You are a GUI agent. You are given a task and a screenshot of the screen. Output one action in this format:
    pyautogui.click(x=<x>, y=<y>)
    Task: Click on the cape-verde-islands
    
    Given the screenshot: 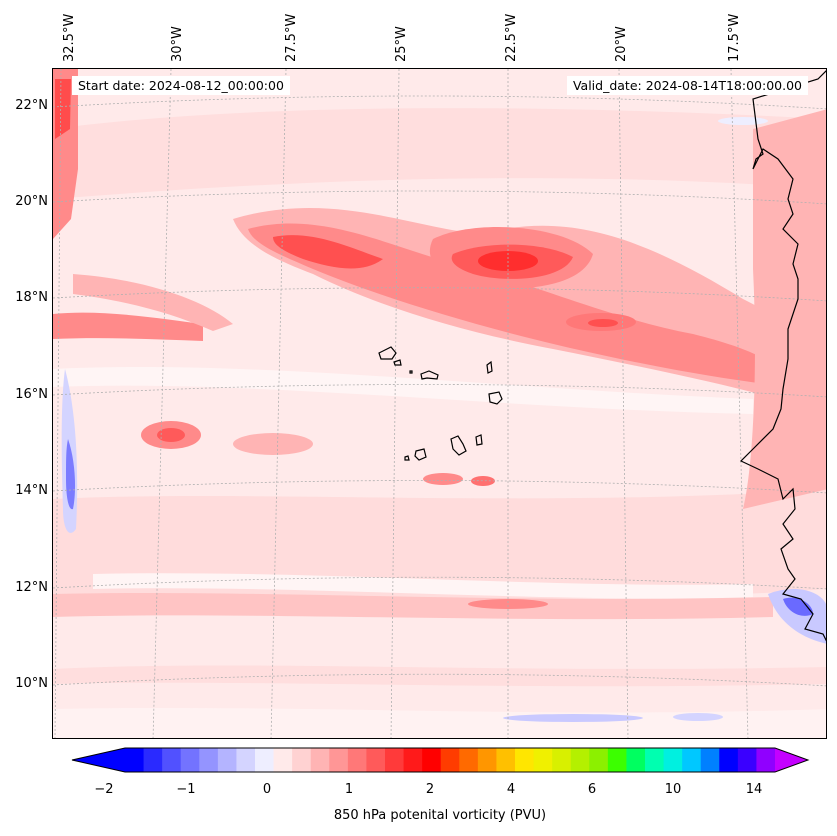 What is the action you would take?
    pyautogui.click(x=440, y=403)
    